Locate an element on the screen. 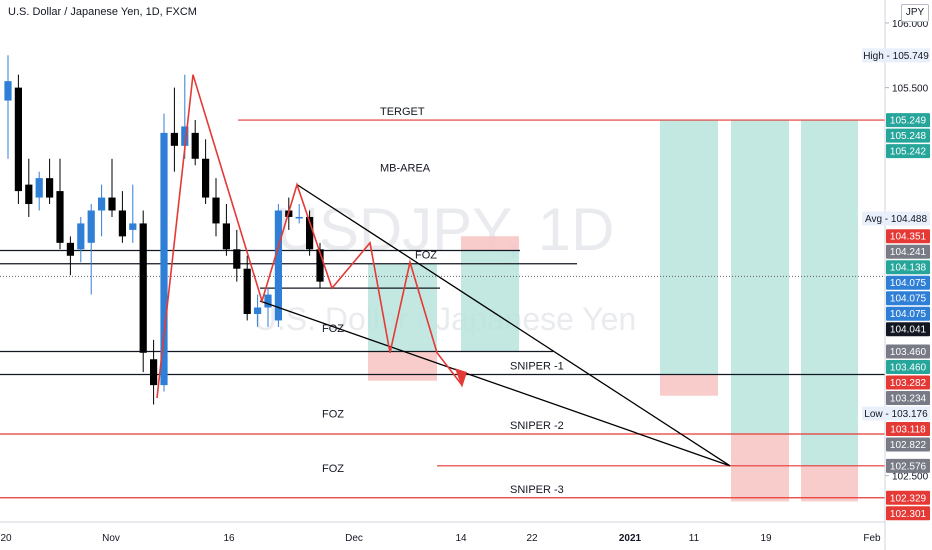  price-tag-label-17: 103.118 is located at coordinates (908, 429).